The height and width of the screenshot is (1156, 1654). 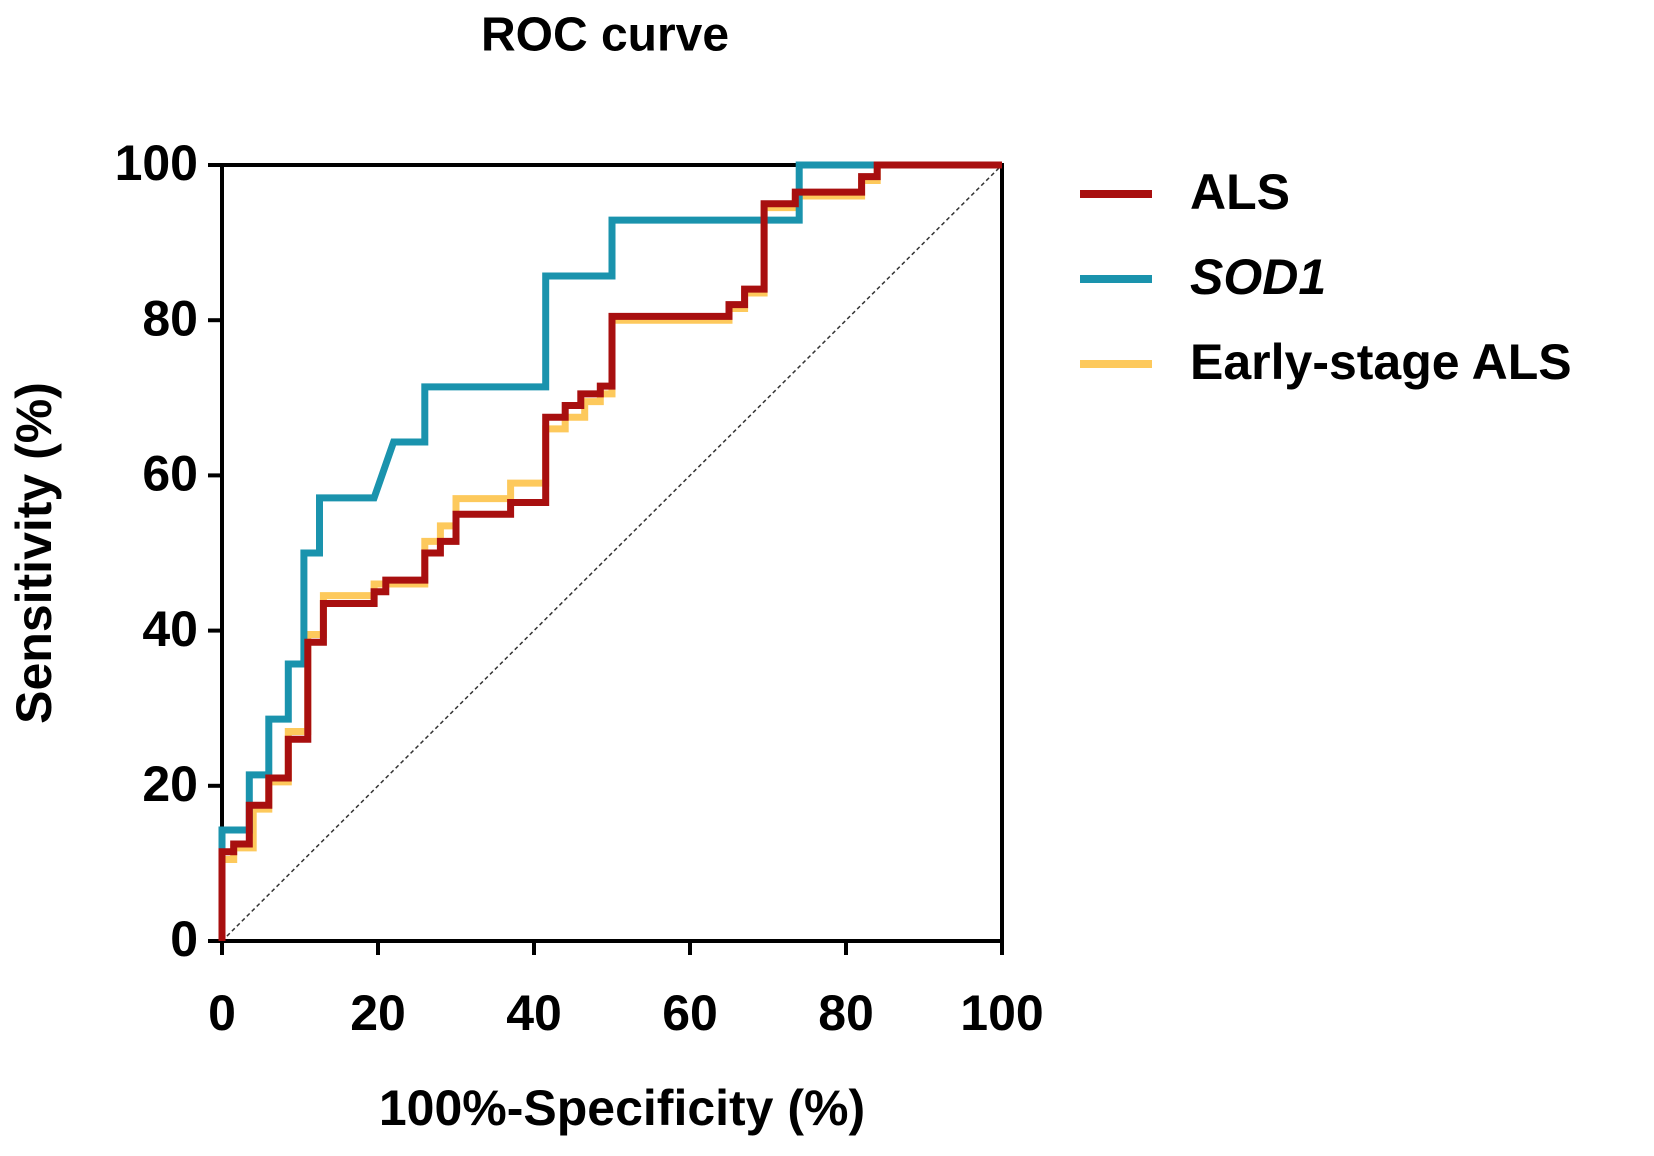 I want to click on x-tick-label: 100, so click(x=1001, y=1013).